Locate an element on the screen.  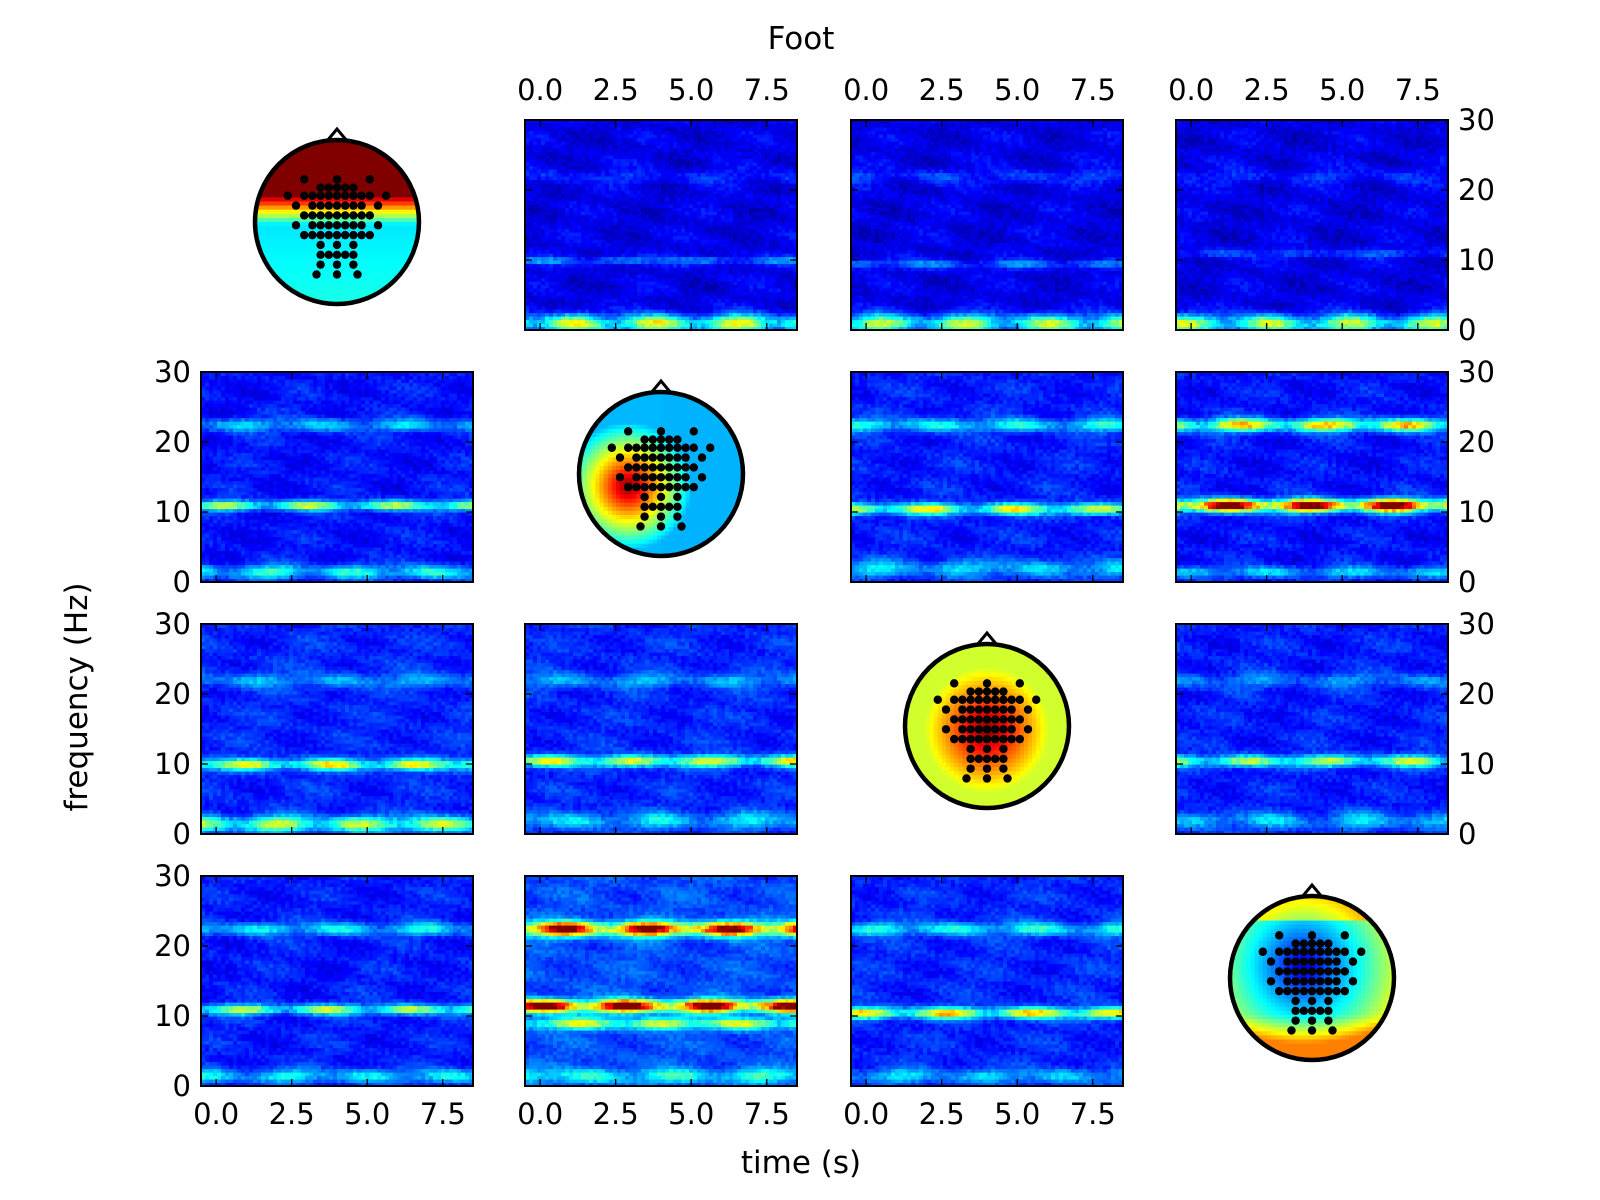
y-tick-label: 0 is located at coordinates (182, 582).